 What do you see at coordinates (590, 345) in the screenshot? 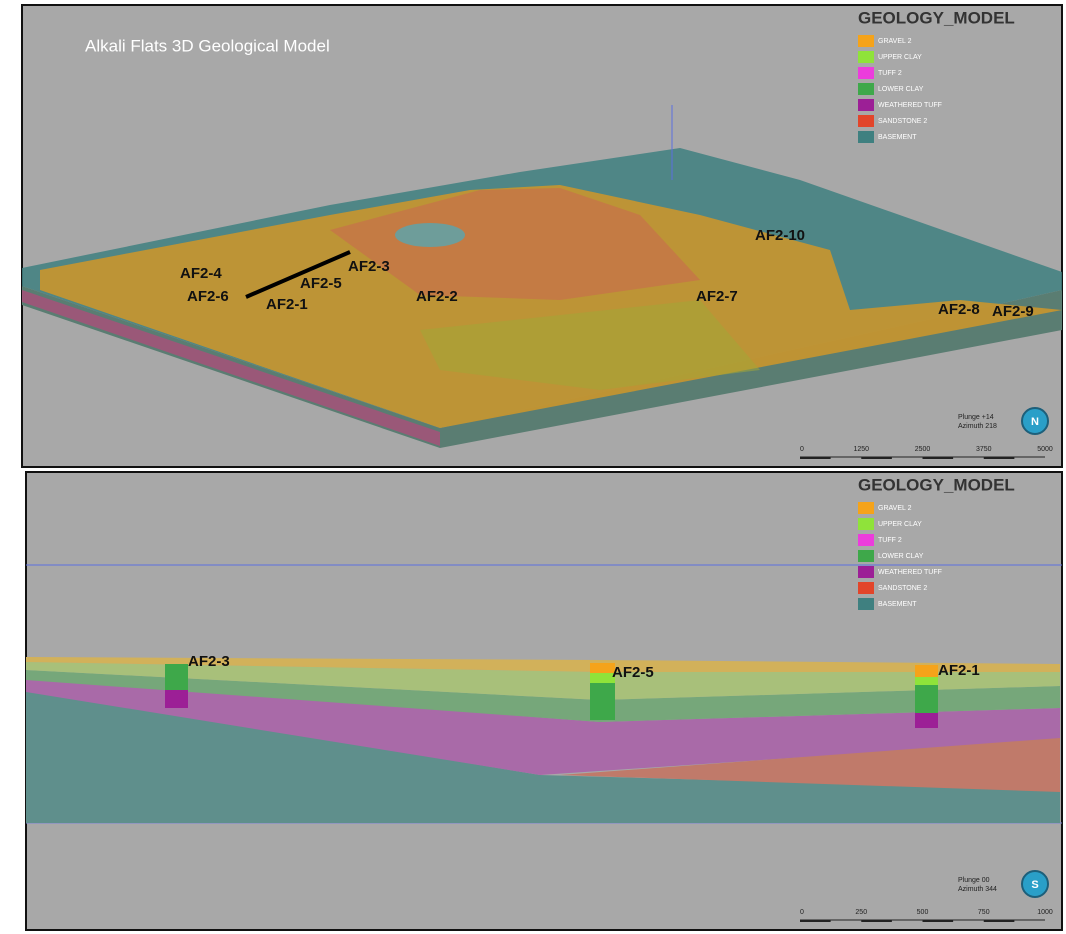
I see `clay-surface` at bounding box center [590, 345].